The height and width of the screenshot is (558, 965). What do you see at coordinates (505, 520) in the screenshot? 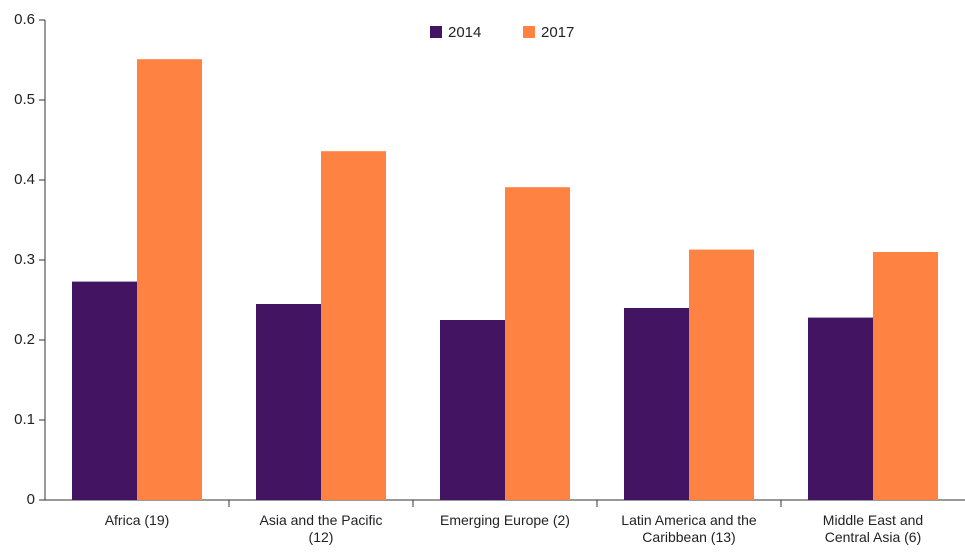
I see `x-tick-label: Emerging Europe (2)` at bounding box center [505, 520].